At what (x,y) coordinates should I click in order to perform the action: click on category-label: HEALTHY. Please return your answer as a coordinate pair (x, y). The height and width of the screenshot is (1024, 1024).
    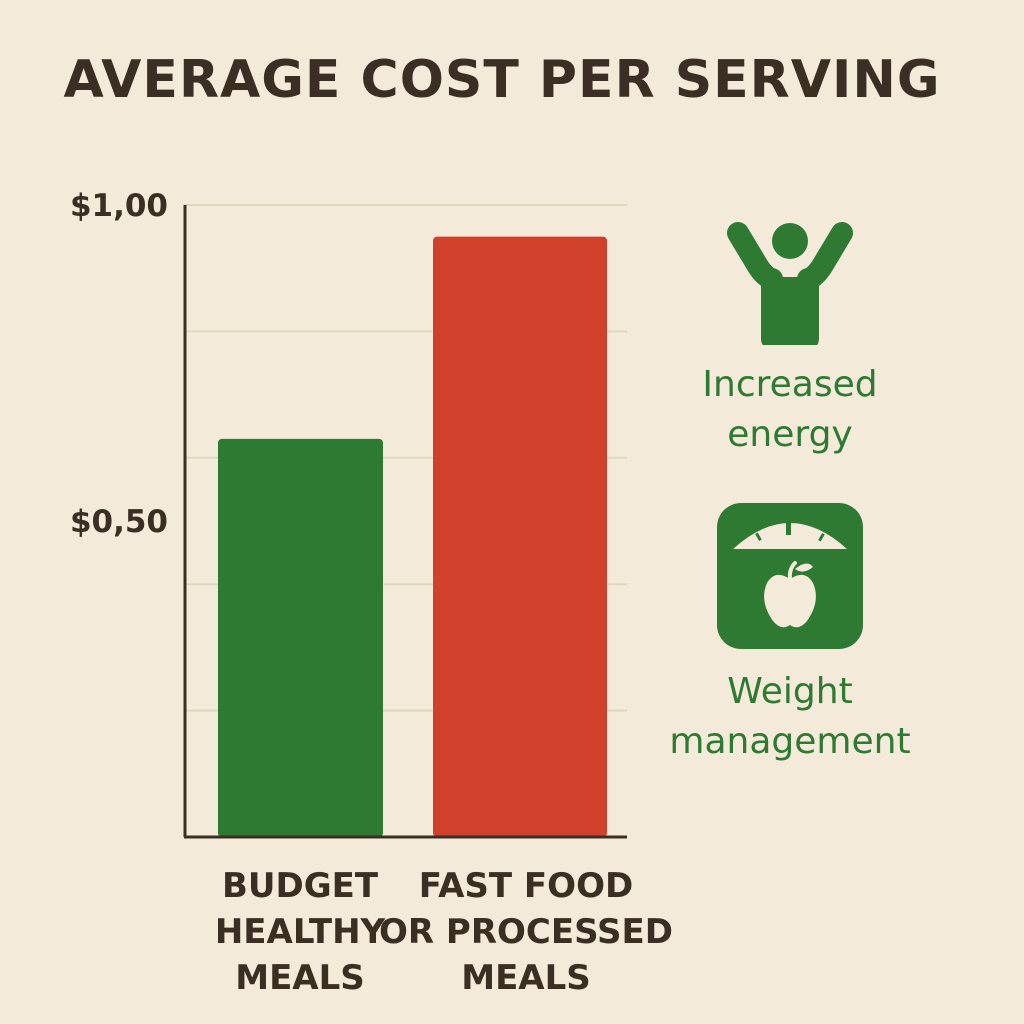
    Looking at the image, I should click on (300, 932).